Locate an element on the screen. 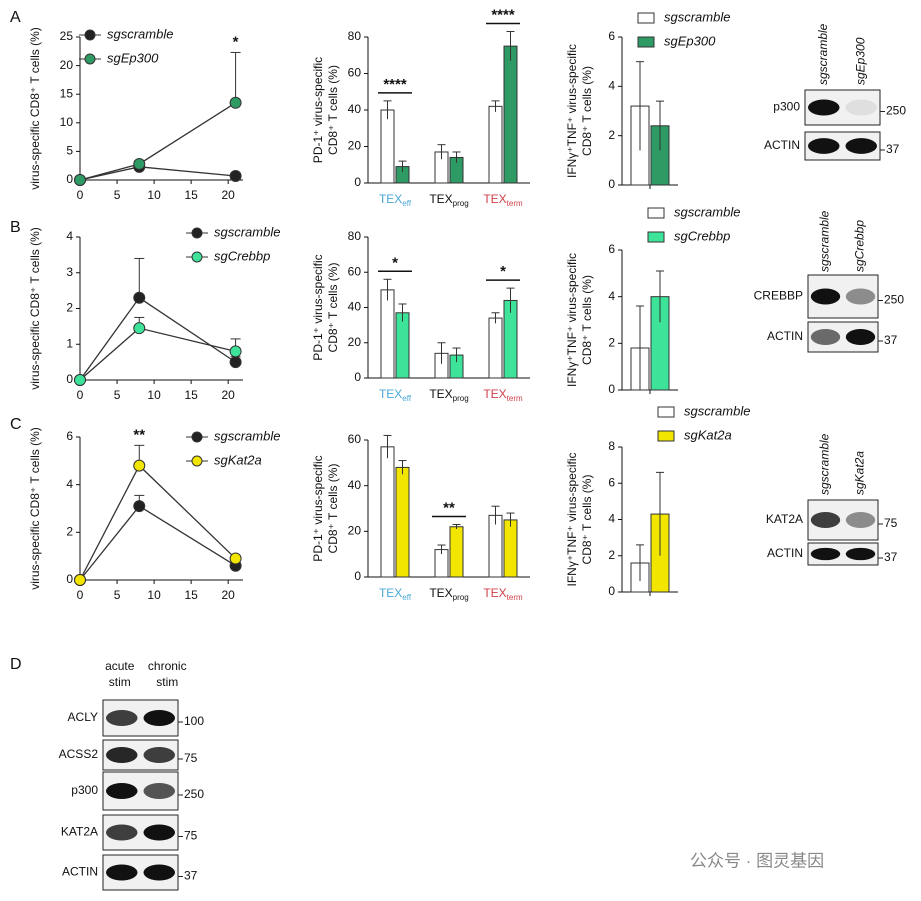  x-tick-label: 5 is located at coordinates (117, 195).